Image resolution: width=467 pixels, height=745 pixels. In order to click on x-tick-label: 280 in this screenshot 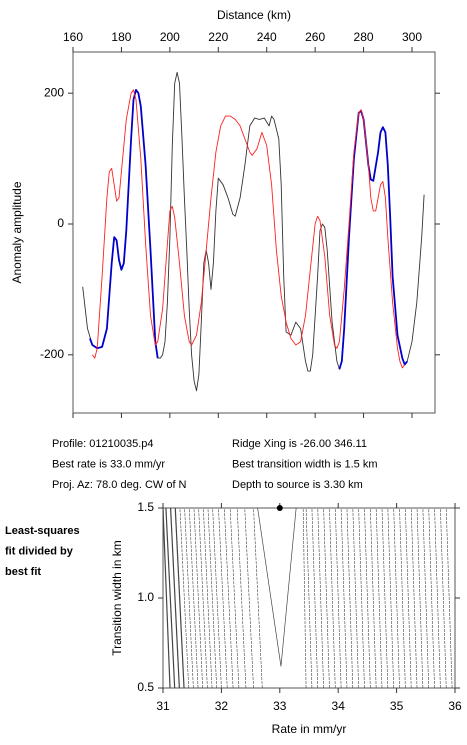, I will do `click(364, 37)`.